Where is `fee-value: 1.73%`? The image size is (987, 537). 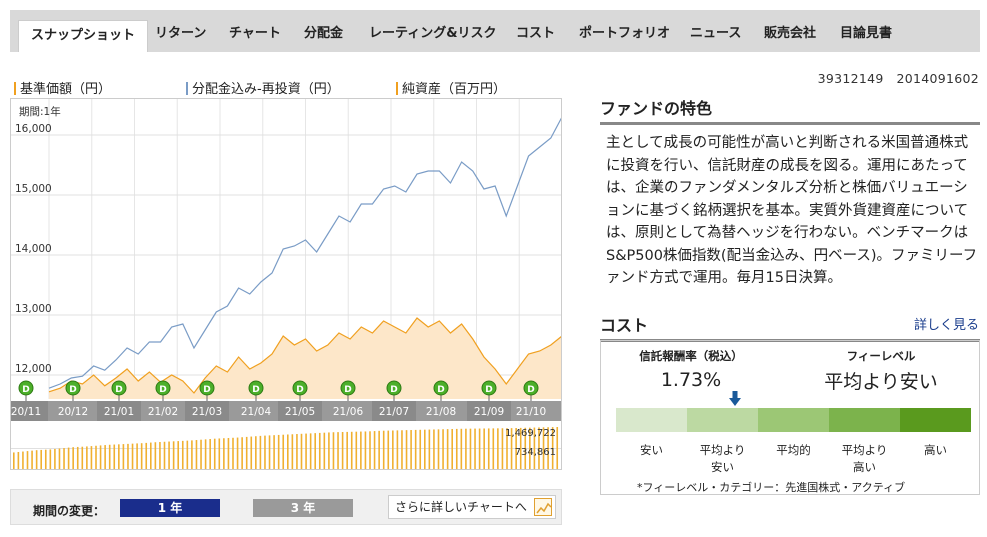
fee-value: 1.73% is located at coordinates (691, 380).